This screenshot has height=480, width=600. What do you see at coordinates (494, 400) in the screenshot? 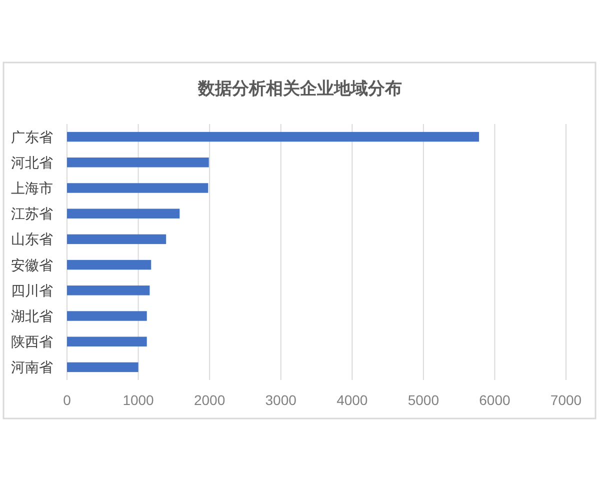
I see `x-tick-label: 6000` at bounding box center [494, 400].